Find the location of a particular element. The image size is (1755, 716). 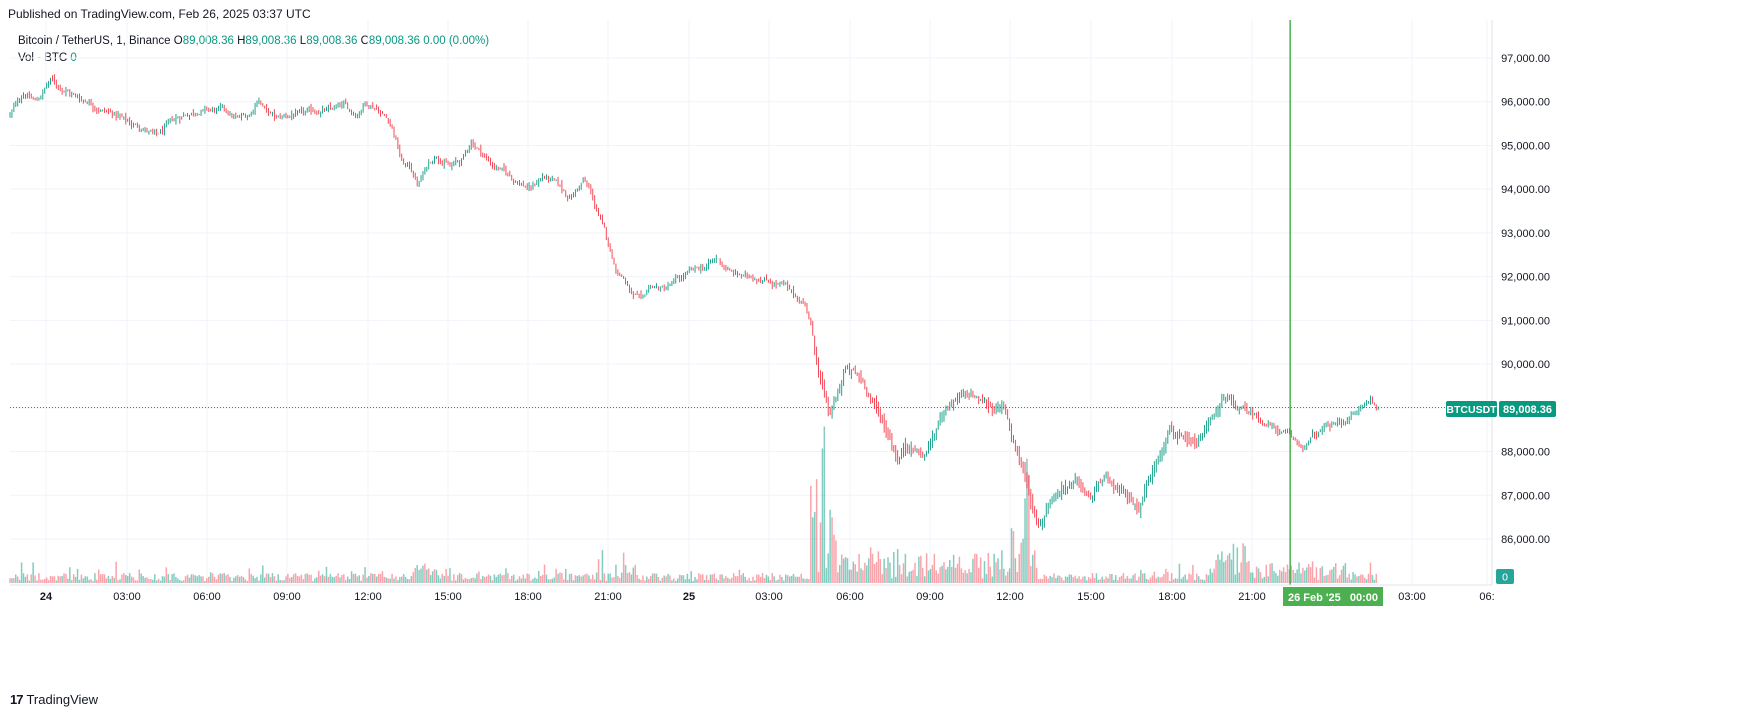

price-axis-label: 91,000.00 is located at coordinates (1525, 321).